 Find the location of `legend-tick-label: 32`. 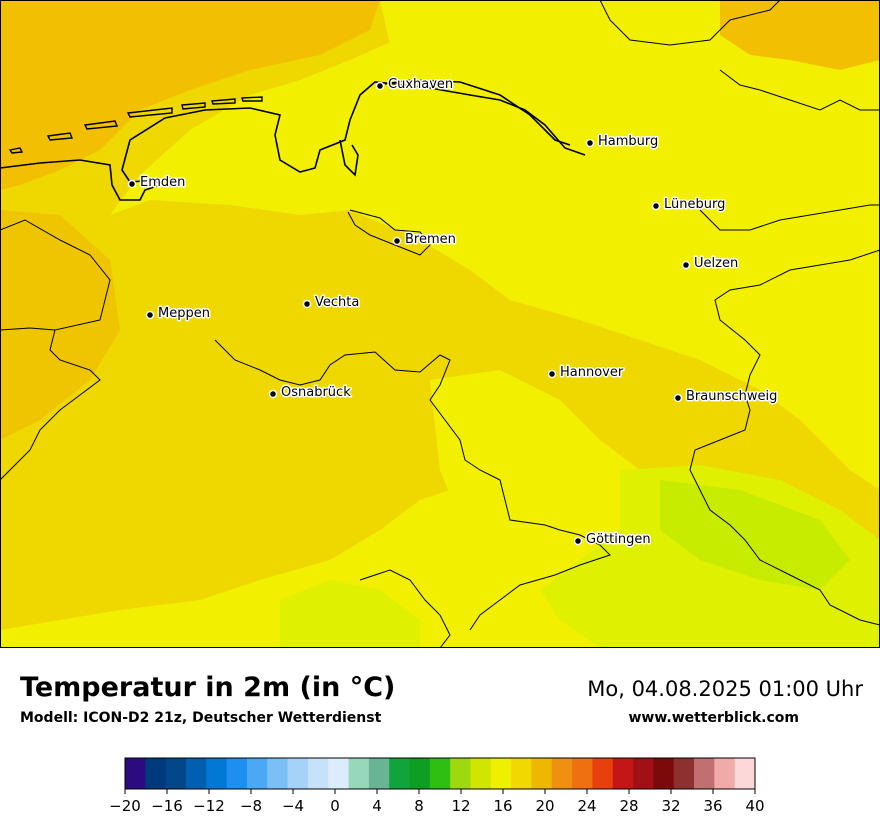

legend-tick-label: 32 is located at coordinates (670, 806).